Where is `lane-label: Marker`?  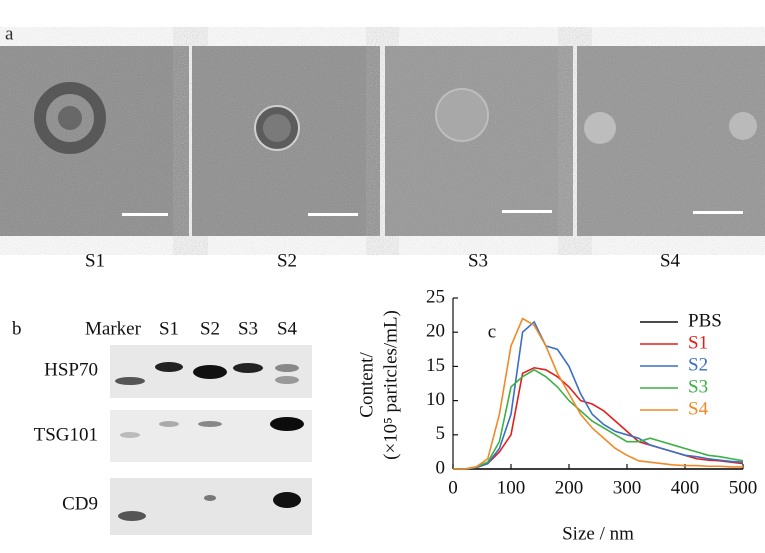 lane-label: Marker is located at coordinates (113, 328).